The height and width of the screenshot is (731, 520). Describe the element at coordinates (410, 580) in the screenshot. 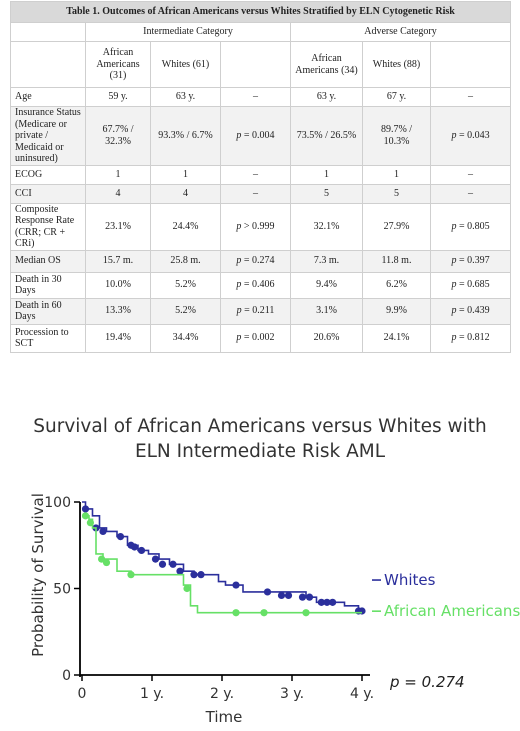

I see `legend-label-whites: Whites` at that location.